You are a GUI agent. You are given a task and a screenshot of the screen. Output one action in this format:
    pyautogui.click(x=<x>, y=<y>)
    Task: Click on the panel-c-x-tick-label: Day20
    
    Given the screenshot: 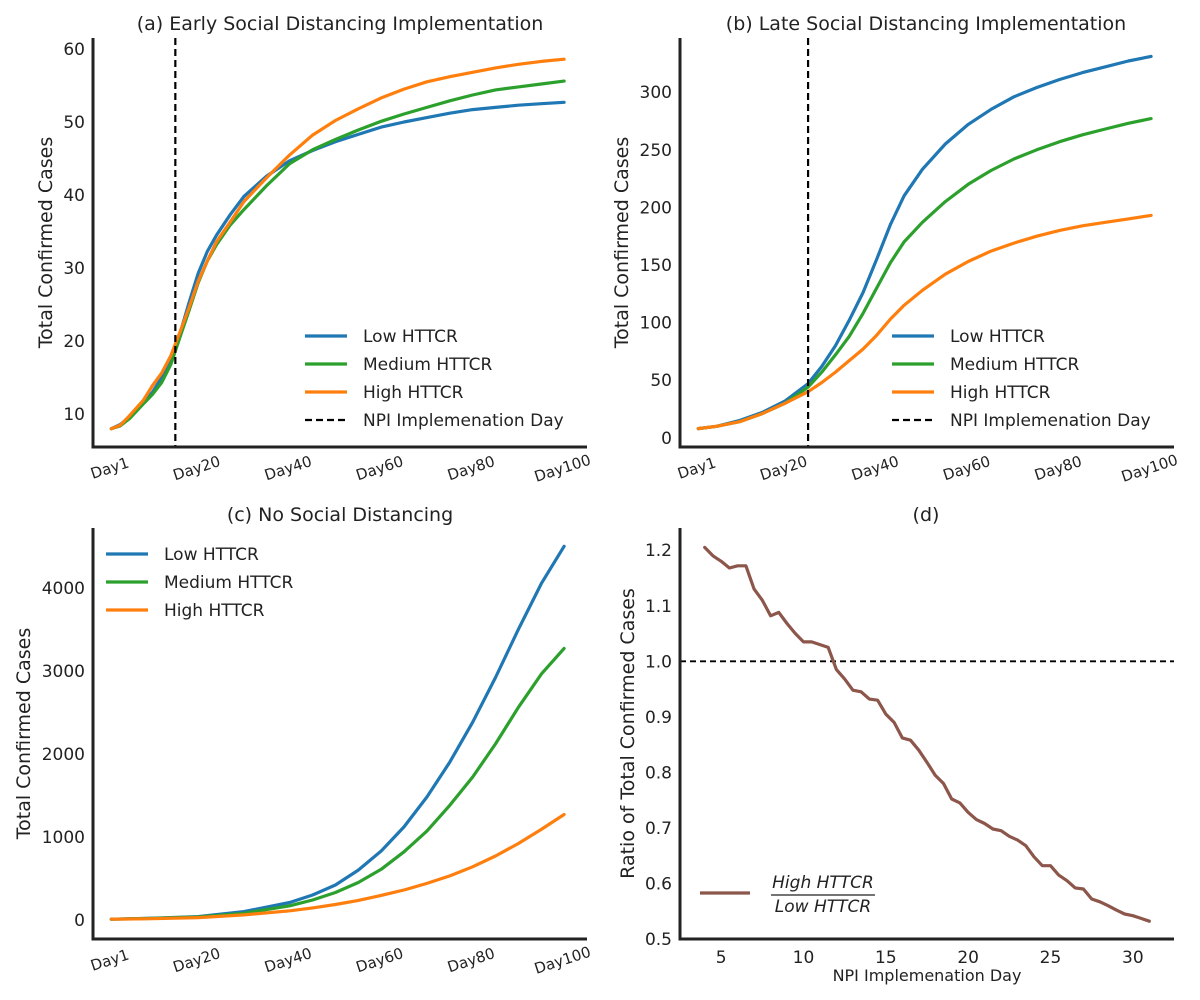 What is the action you would take?
    pyautogui.click(x=197, y=960)
    